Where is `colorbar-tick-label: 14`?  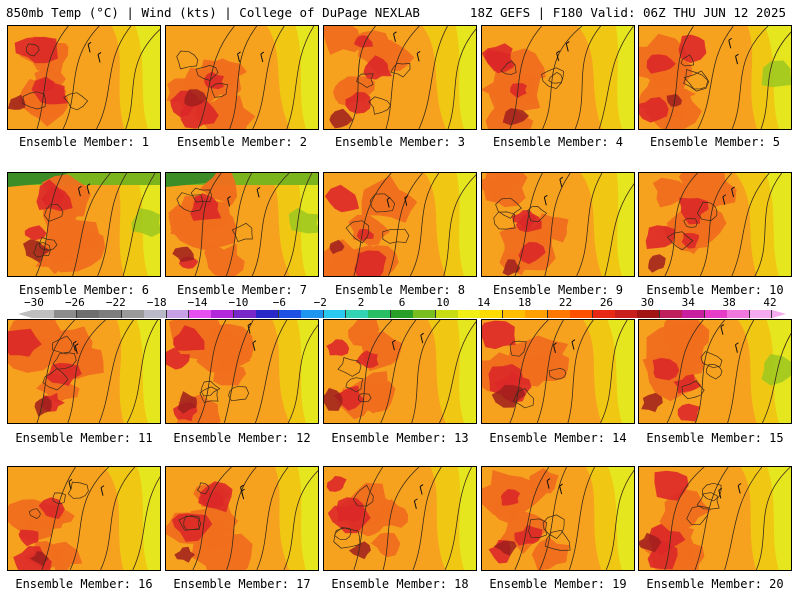
colorbar-tick-label: 14 is located at coordinates (484, 302).